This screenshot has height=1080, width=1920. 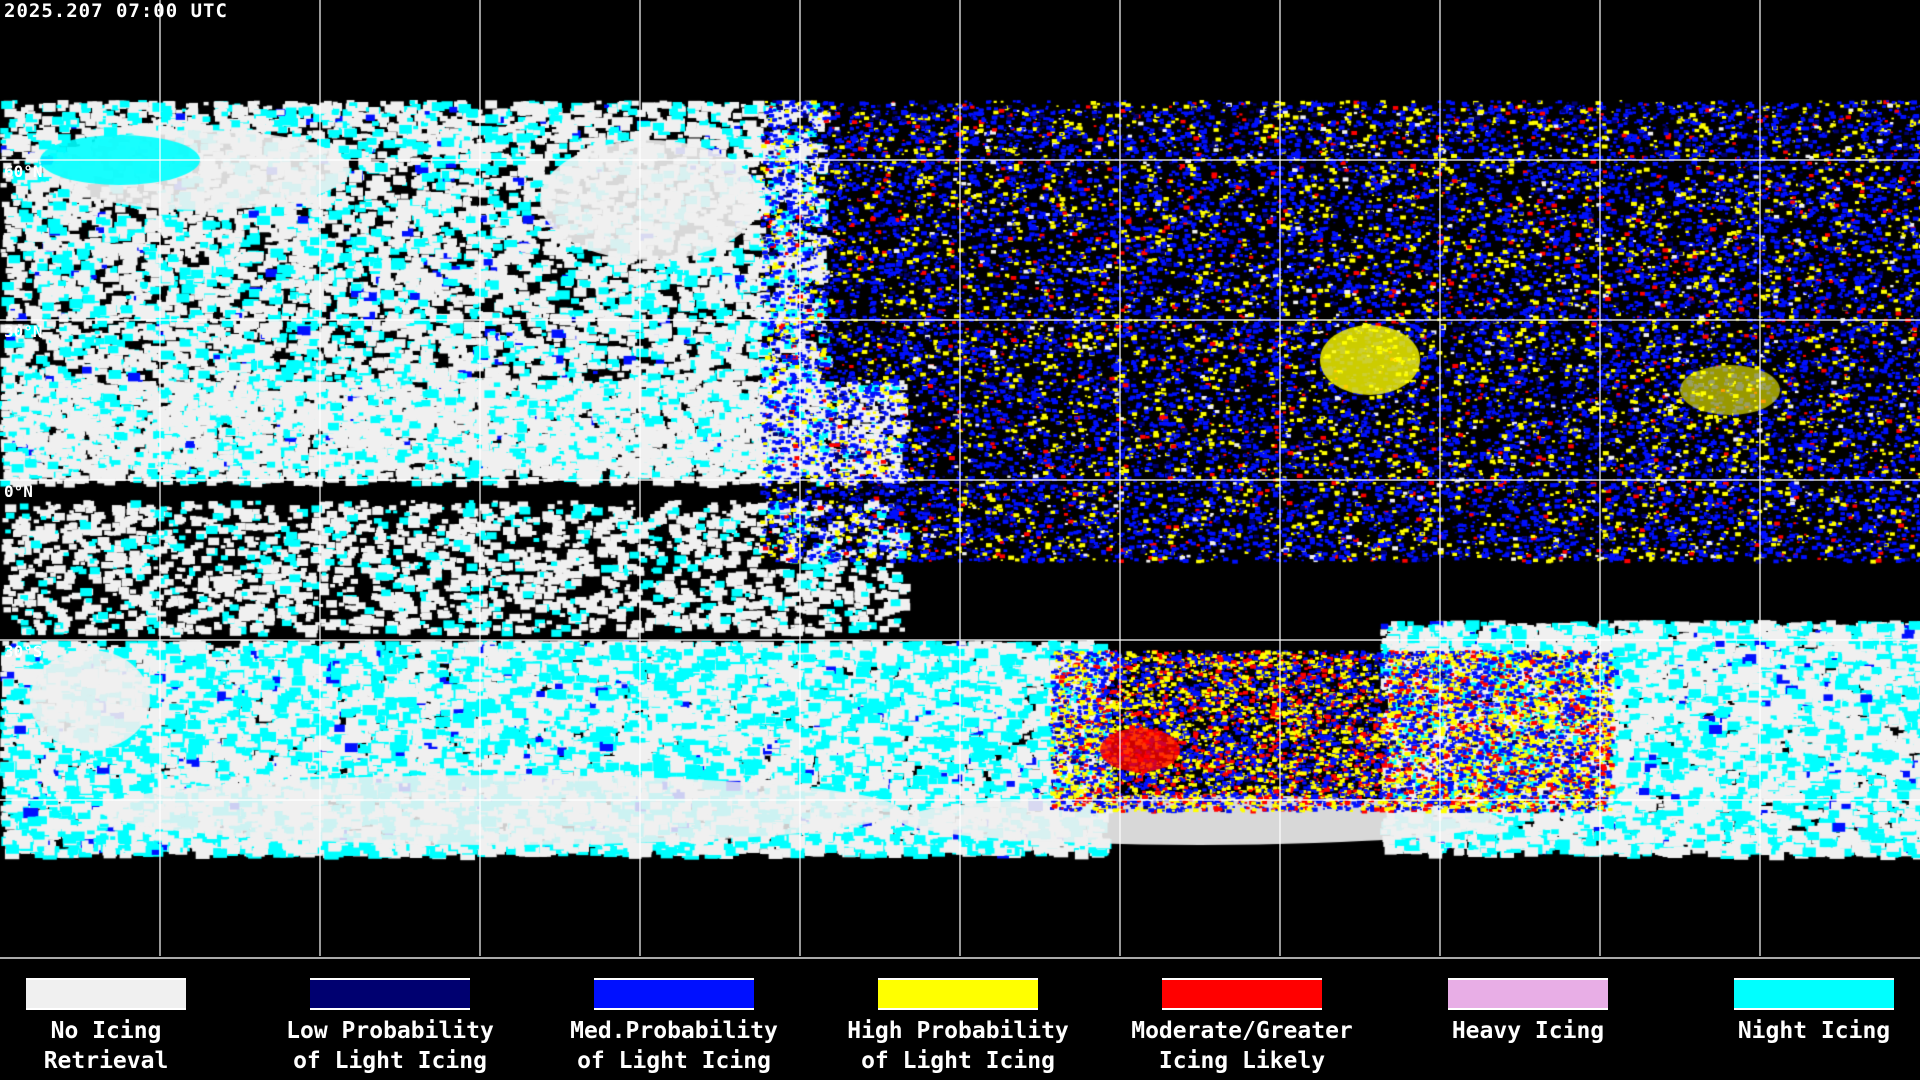 I want to click on legend-item-no-icing: No Icing Retrieval, so click(x=113, y=1025).